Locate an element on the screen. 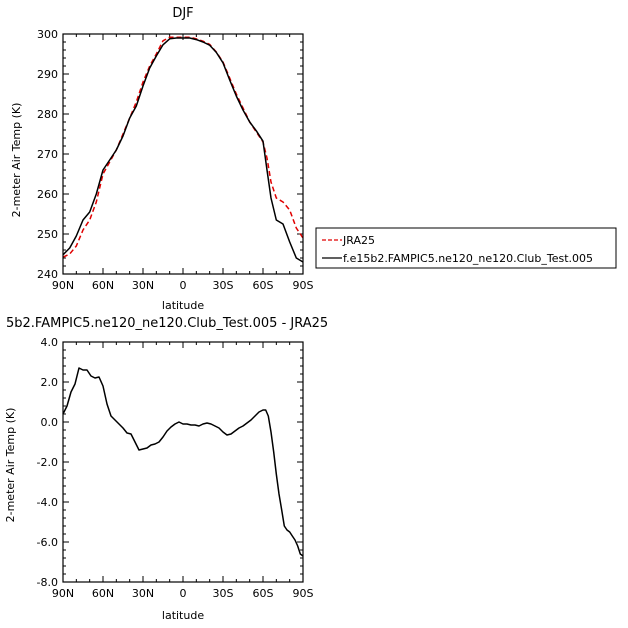 The image size is (628, 628). top-x-tick-label: 90N is located at coordinates (63, 285).